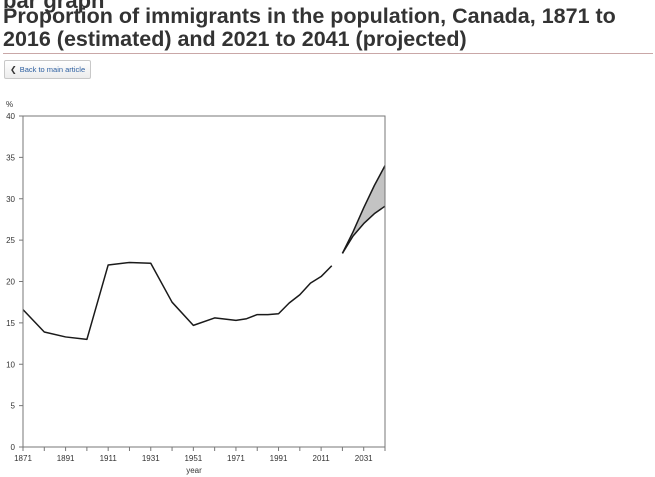 The height and width of the screenshot is (477, 655). Describe the element at coordinates (194, 470) in the screenshot. I see `x-axis-title: year` at that location.